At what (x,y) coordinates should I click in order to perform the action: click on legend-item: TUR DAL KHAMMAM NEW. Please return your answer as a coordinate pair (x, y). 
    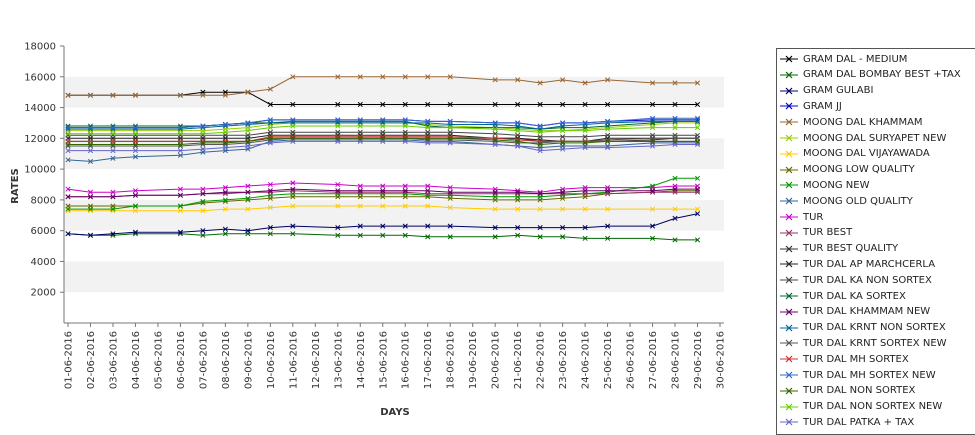
    Looking at the image, I should click on (853, 312).